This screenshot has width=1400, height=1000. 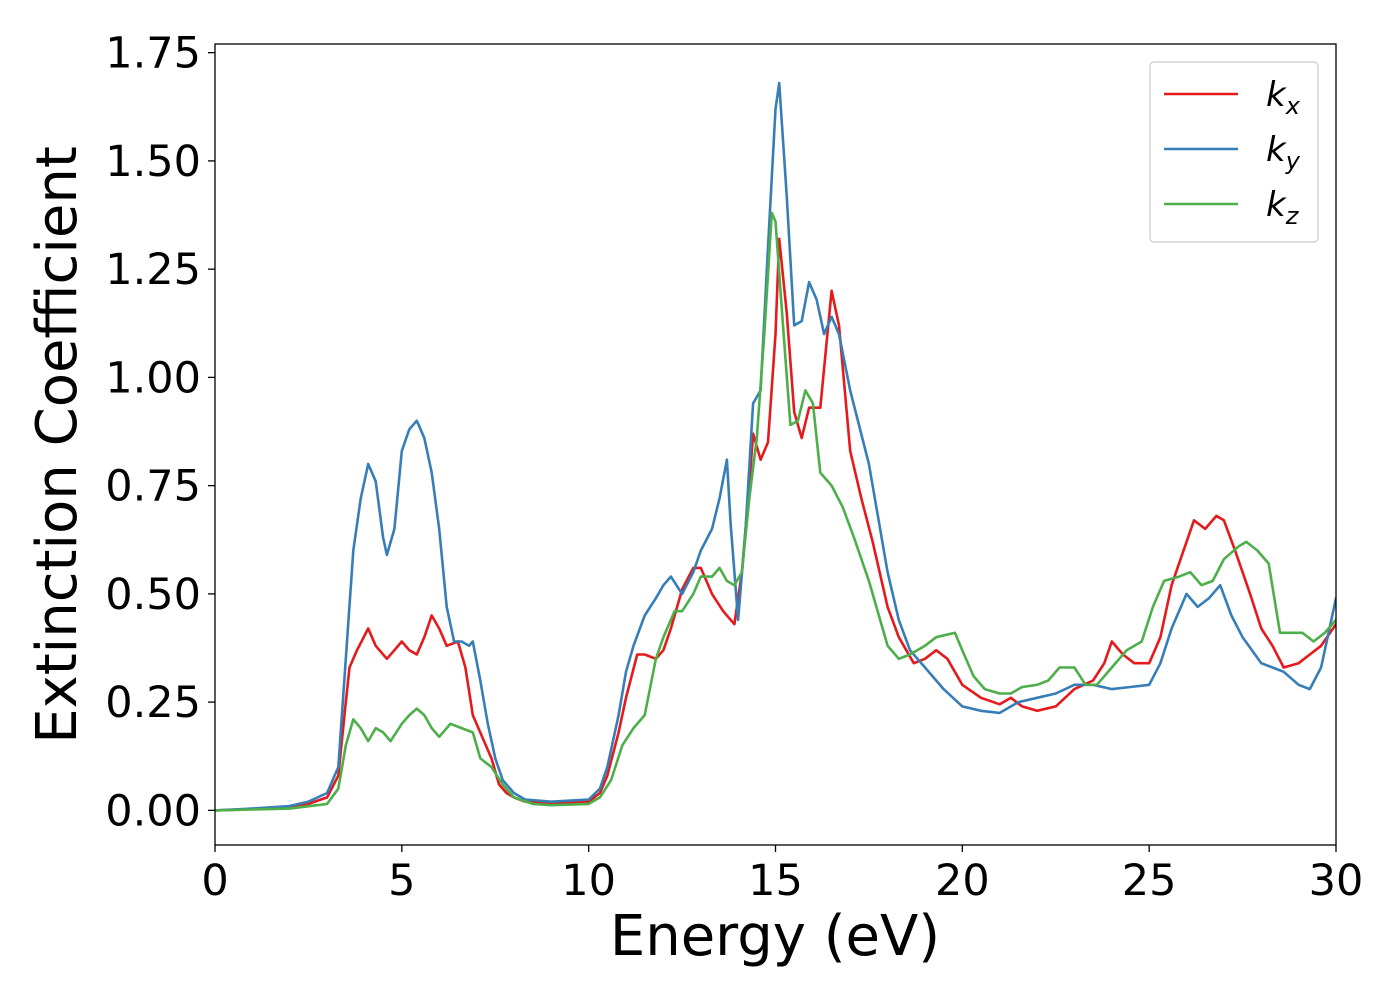 What do you see at coordinates (1283, 207) in the screenshot?
I see `legend-label-z: kz` at bounding box center [1283, 207].